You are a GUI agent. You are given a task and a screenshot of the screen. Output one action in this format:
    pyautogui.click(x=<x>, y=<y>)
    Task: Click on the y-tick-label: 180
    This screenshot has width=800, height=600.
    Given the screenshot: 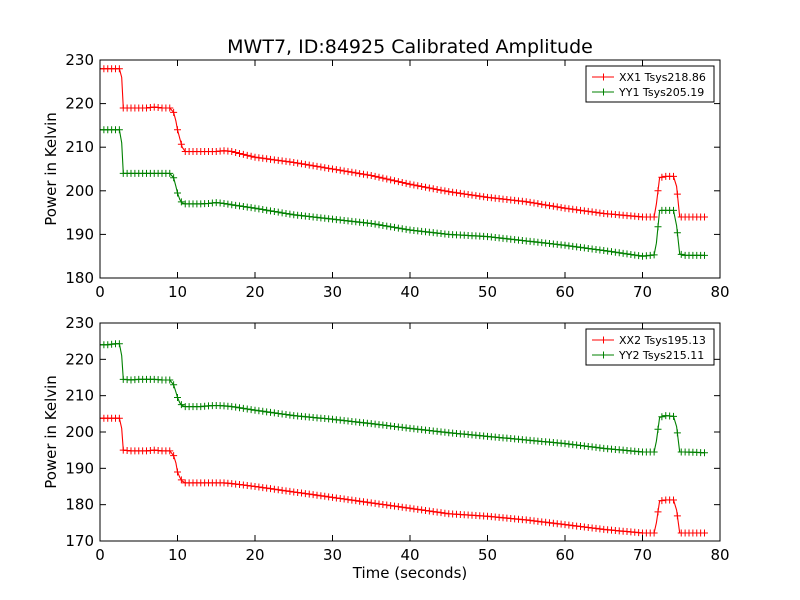 What is the action you would take?
    pyautogui.click(x=79, y=278)
    